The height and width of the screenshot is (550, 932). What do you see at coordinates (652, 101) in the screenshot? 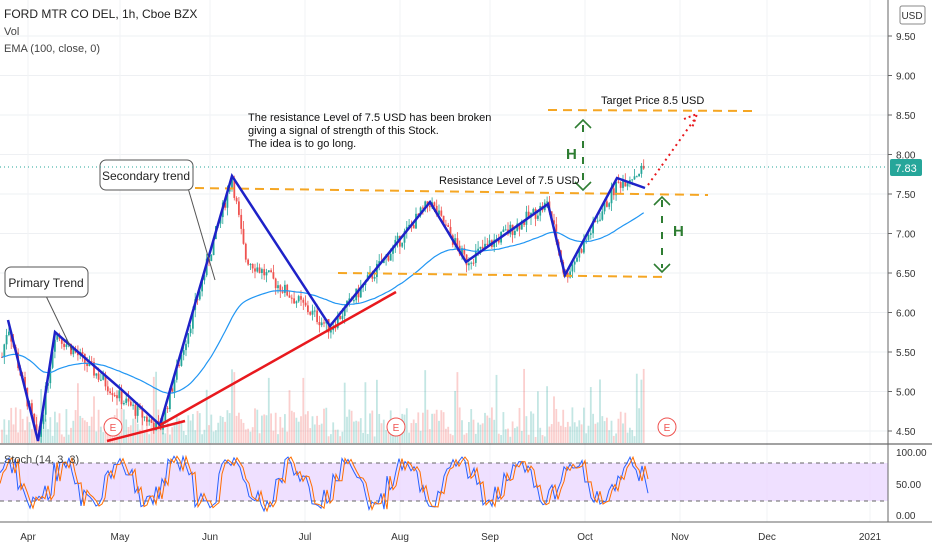
I see `target-label: Target Price 8.5 USD` at bounding box center [652, 101].